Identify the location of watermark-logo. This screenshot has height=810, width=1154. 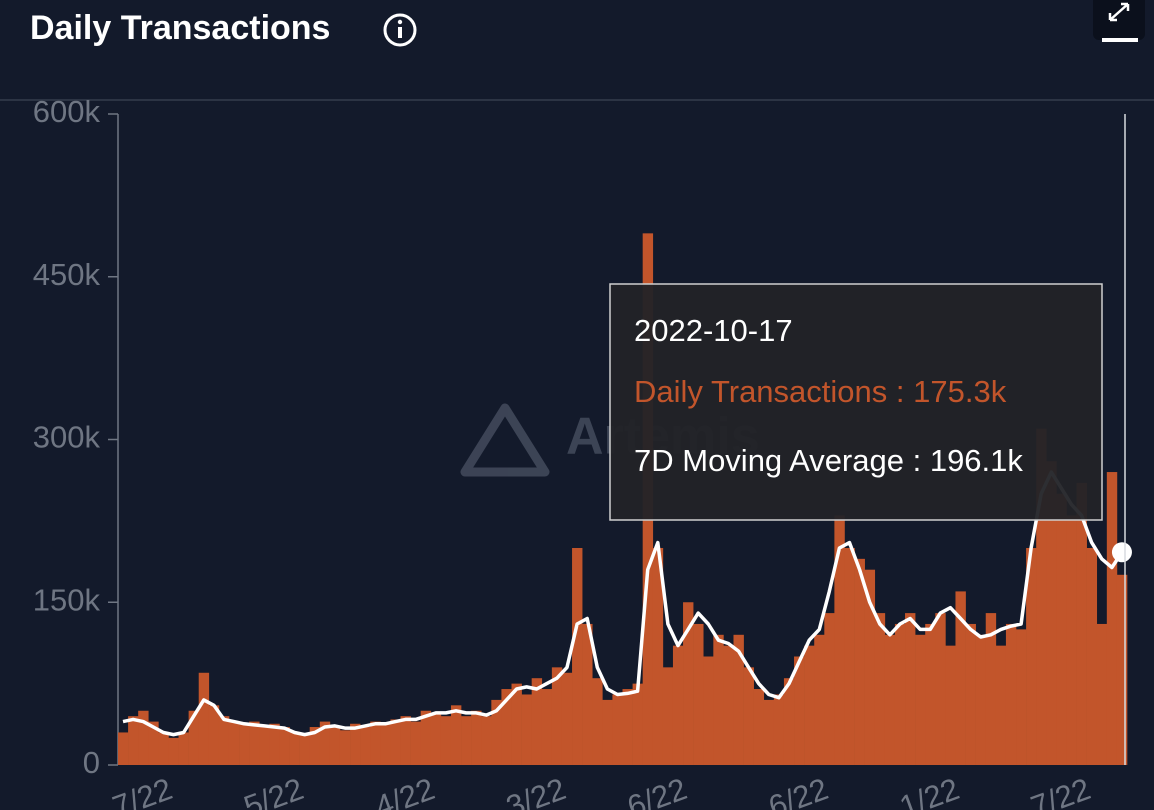
(505, 440).